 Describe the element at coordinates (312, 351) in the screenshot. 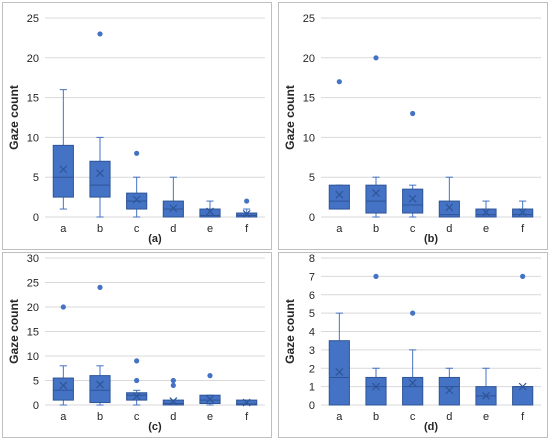

I see `y-tick-label: 3` at that location.